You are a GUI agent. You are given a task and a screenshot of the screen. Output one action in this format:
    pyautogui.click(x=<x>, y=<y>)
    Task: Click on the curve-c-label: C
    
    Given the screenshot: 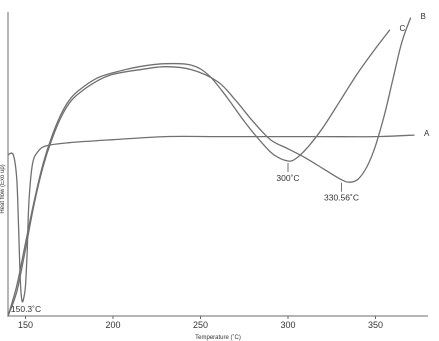 What is the action you would take?
    pyautogui.click(x=403, y=28)
    